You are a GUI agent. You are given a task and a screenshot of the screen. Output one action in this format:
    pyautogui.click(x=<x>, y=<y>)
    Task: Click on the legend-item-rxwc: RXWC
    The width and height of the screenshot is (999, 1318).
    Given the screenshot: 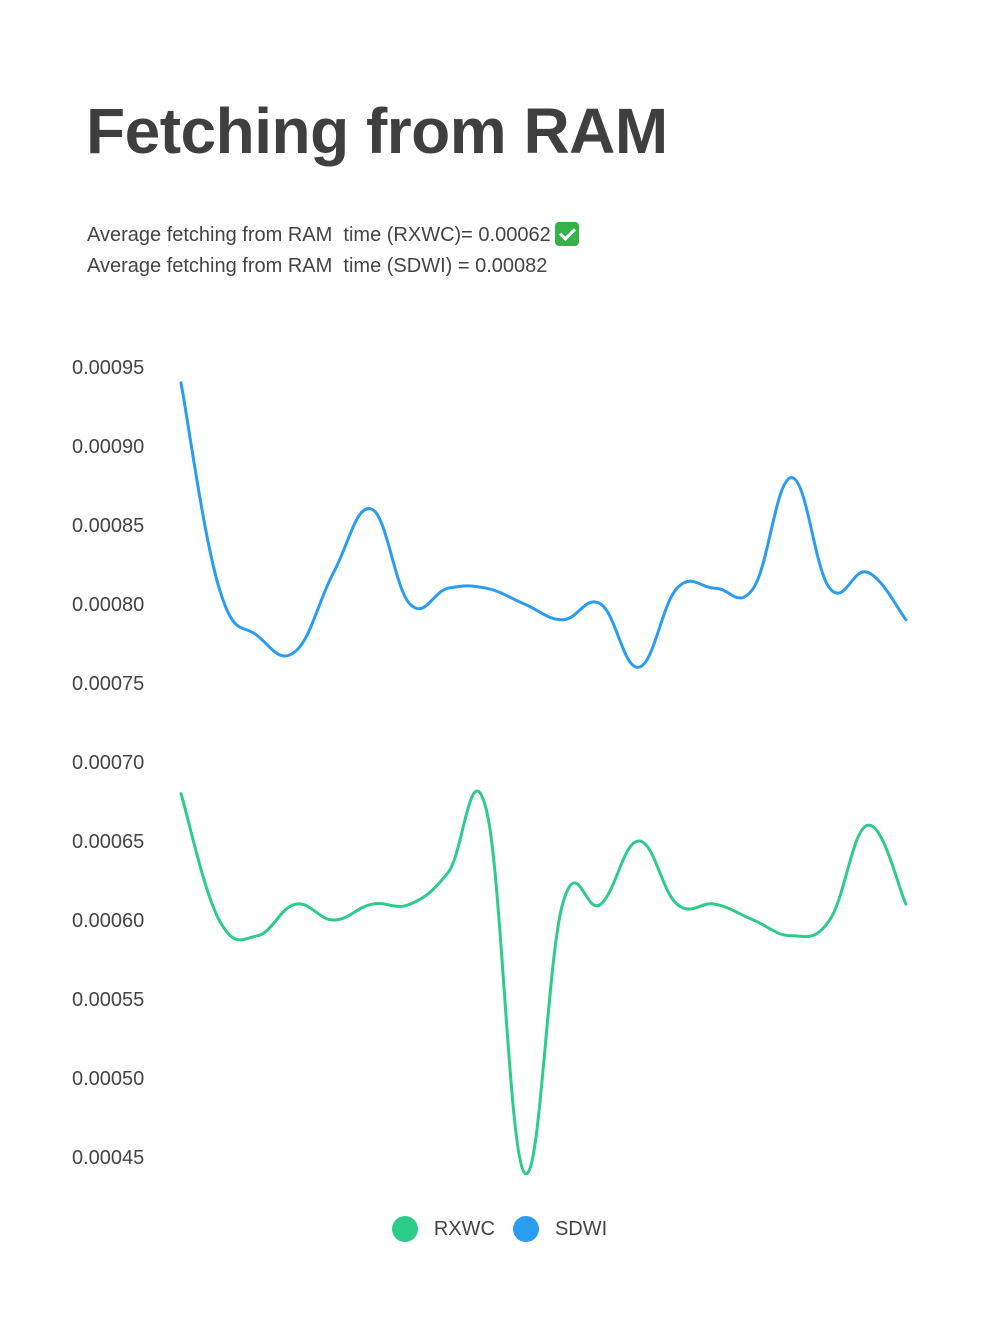 What is the action you would take?
    pyautogui.click(x=443, y=1229)
    